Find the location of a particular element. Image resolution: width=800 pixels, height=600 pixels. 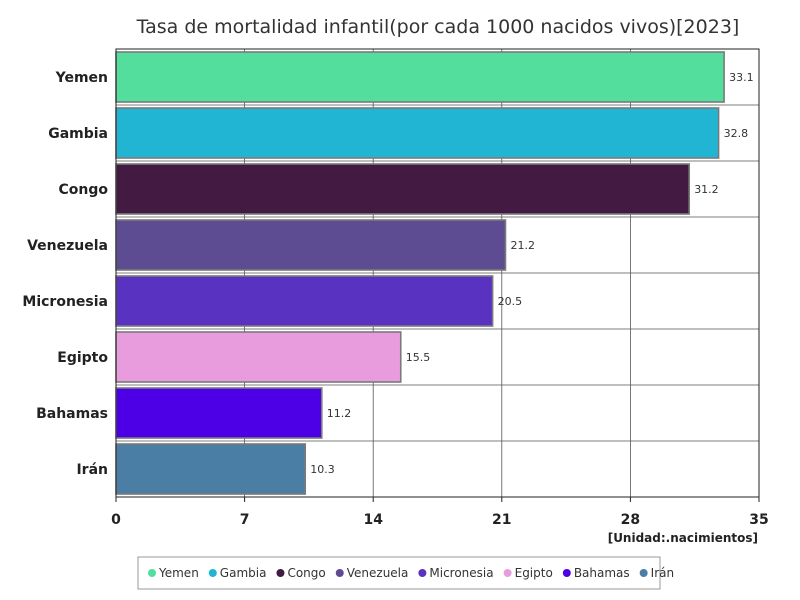

x-tick-label: 0 is located at coordinates (116, 520).